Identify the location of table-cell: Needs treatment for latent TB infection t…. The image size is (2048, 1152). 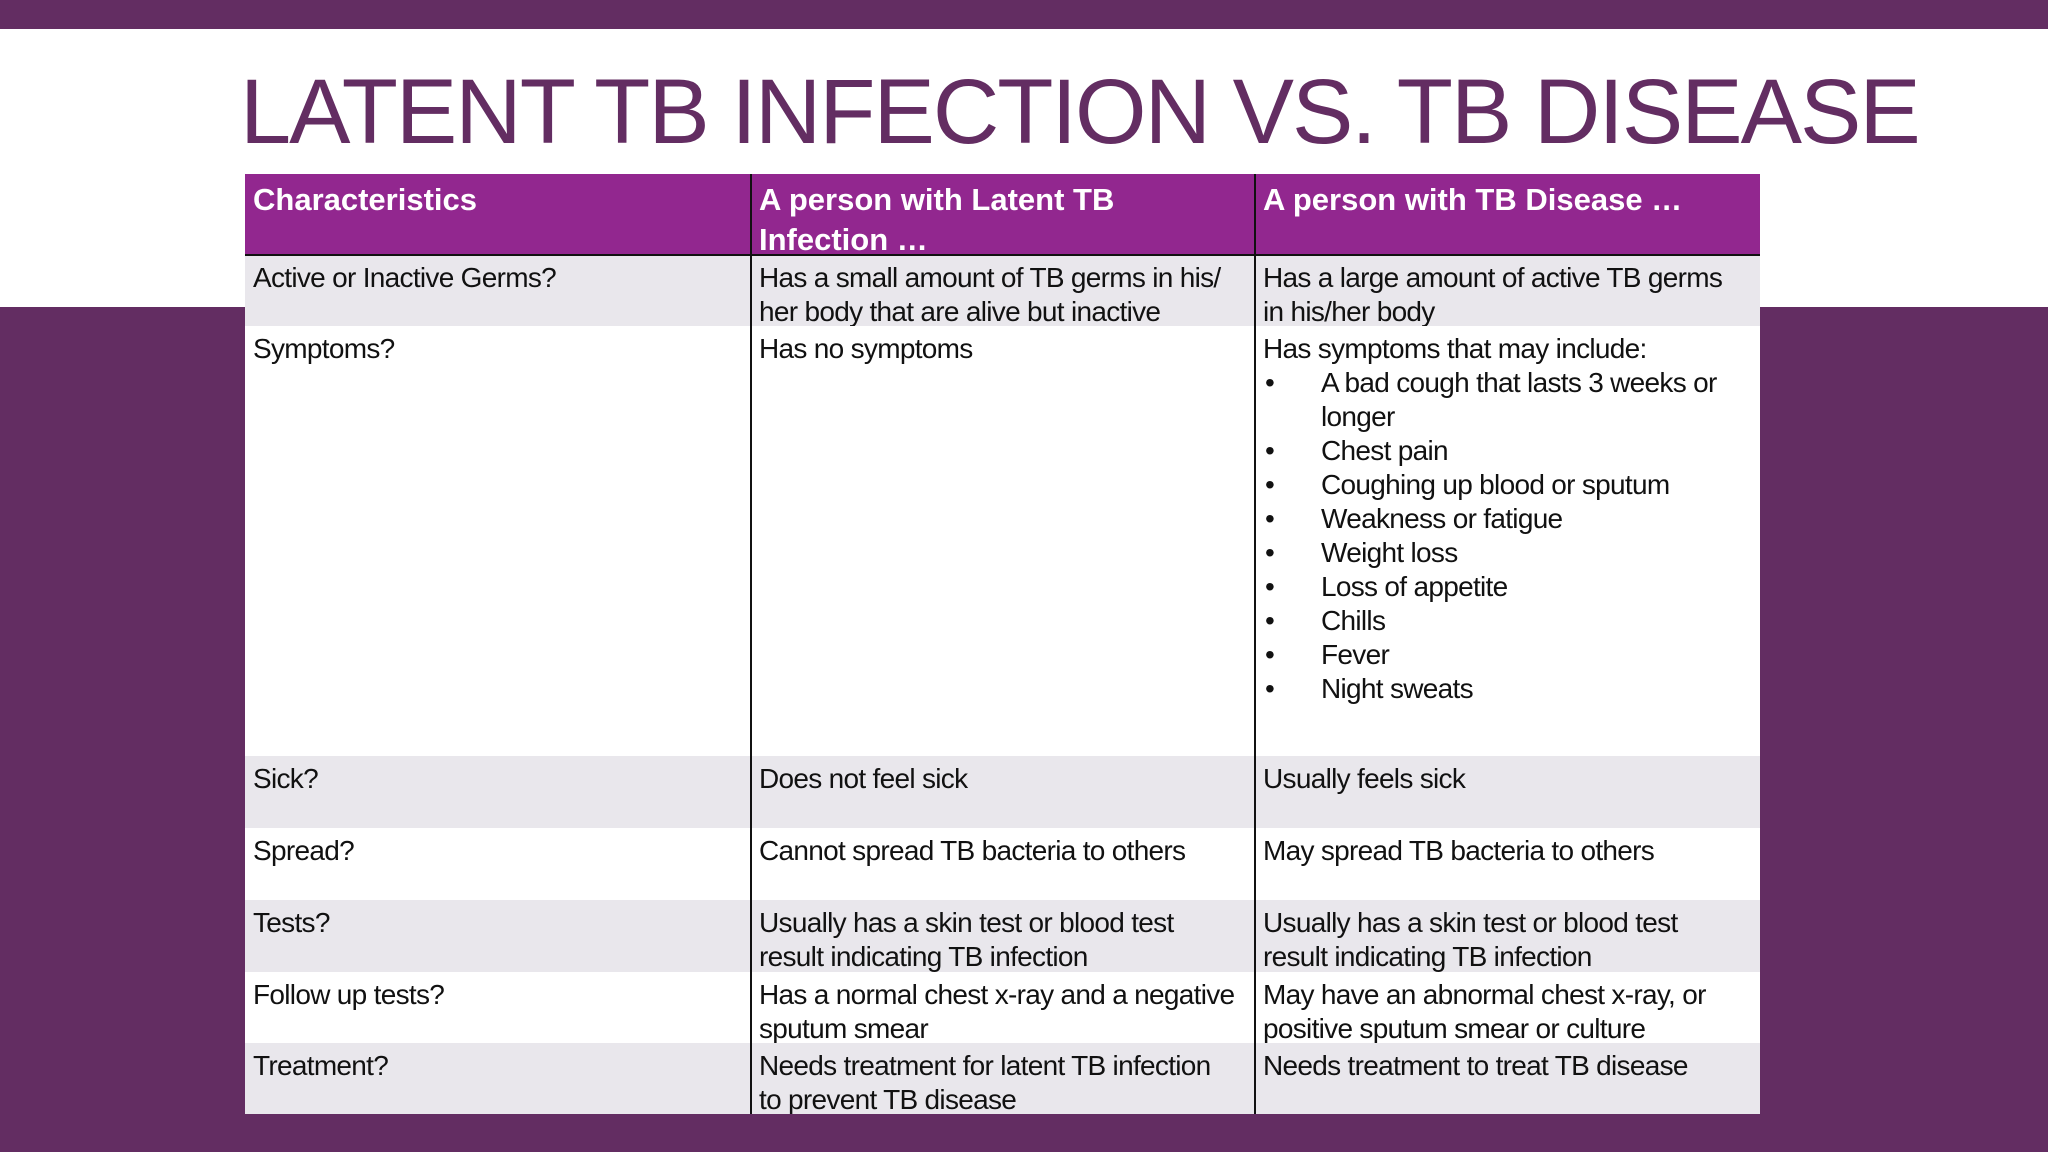
(1003, 1078).